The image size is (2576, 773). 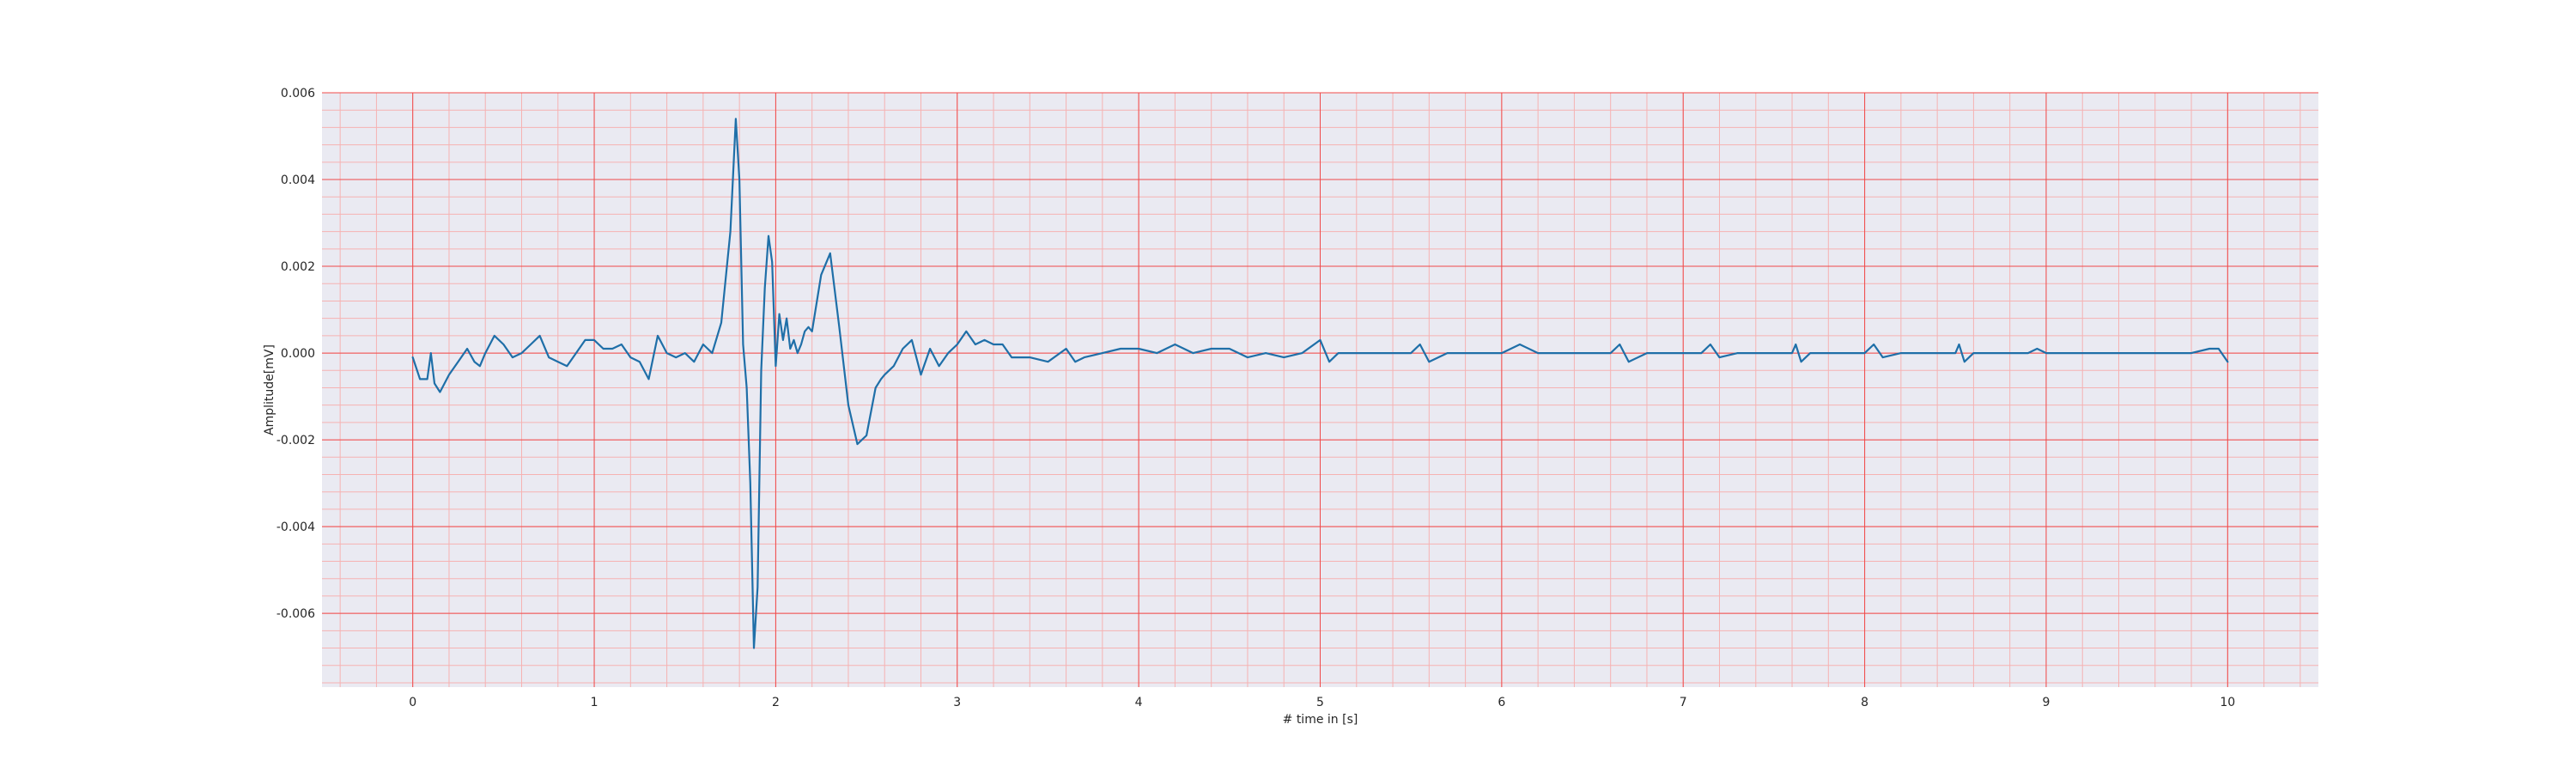 What do you see at coordinates (1502, 702) in the screenshot?
I see `x-tick-label: 6` at bounding box center [1502, 702].